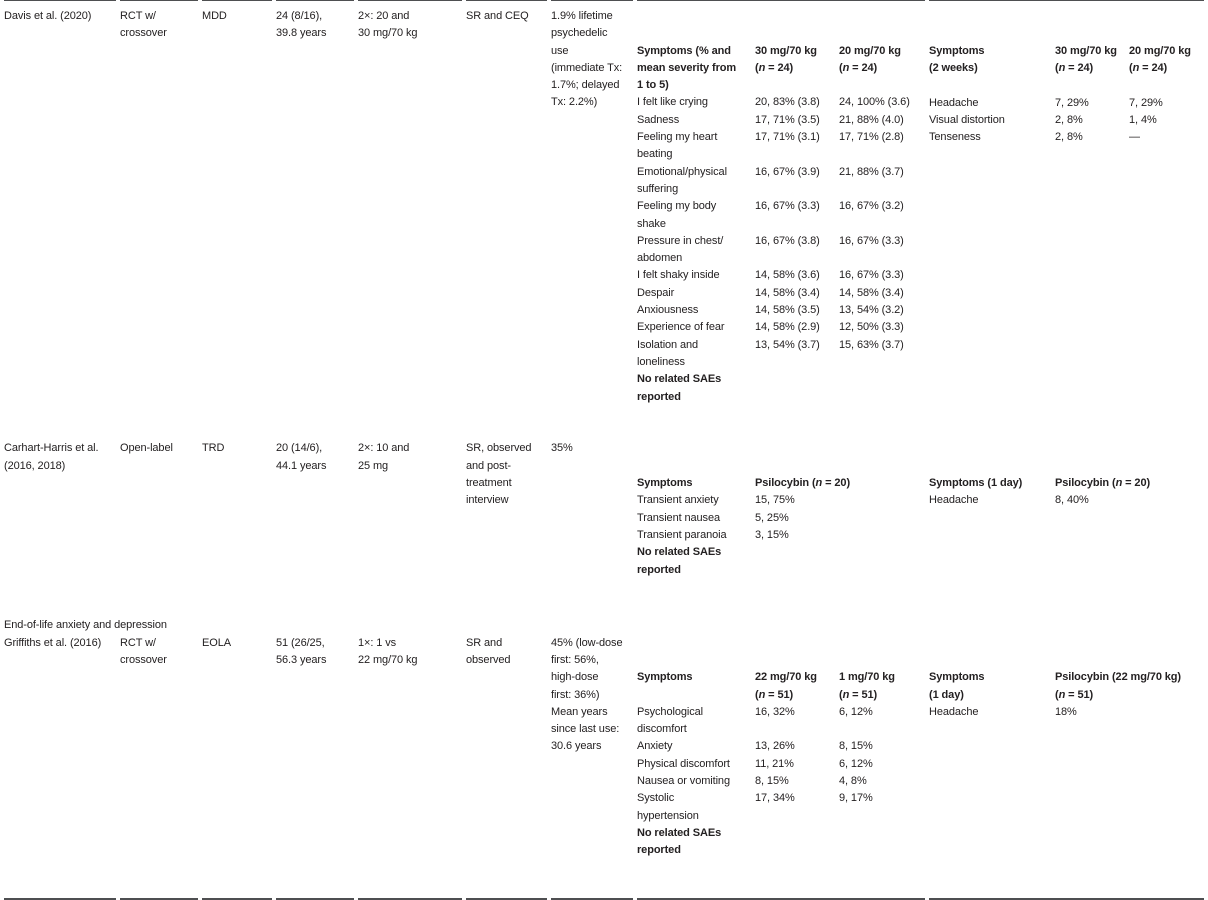 The width and height of the screenshot is (1208, 900). I want to click on symptom-name: Visual distortion, so click(967, 119).